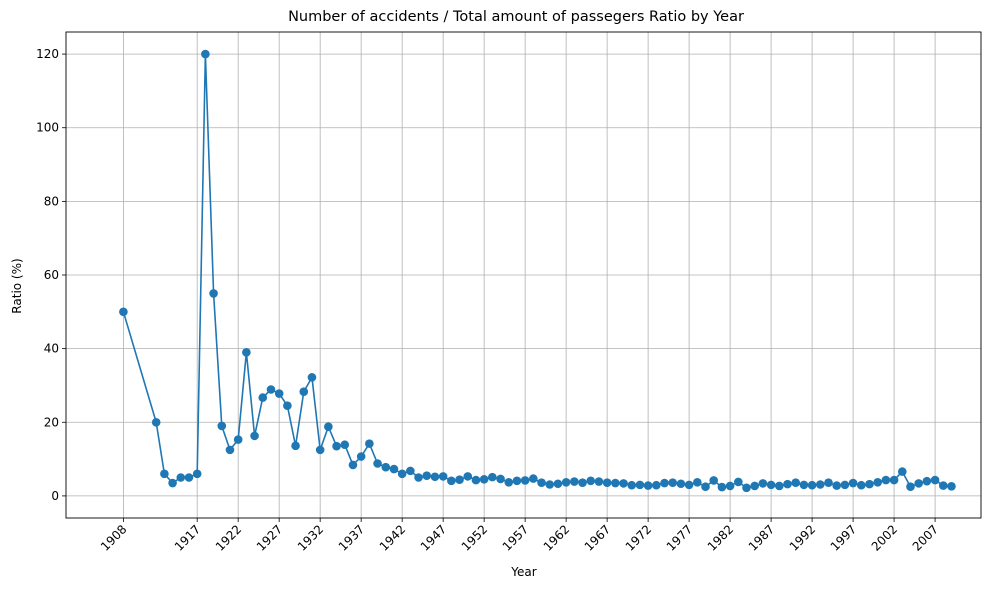  I want to click on y-tick-label: 0, so click(55, 496).